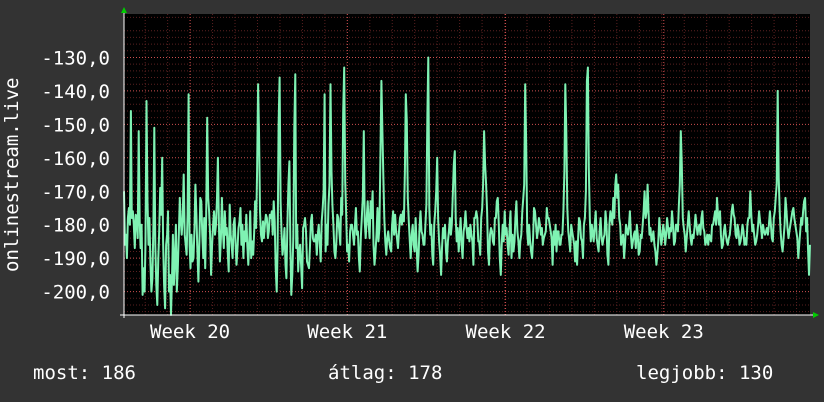 The height and width of the screenshot is (402, 824). Describe the element at coordinates (425, 373) in the screenshot. I see `stat-average-value: 178` at that location.